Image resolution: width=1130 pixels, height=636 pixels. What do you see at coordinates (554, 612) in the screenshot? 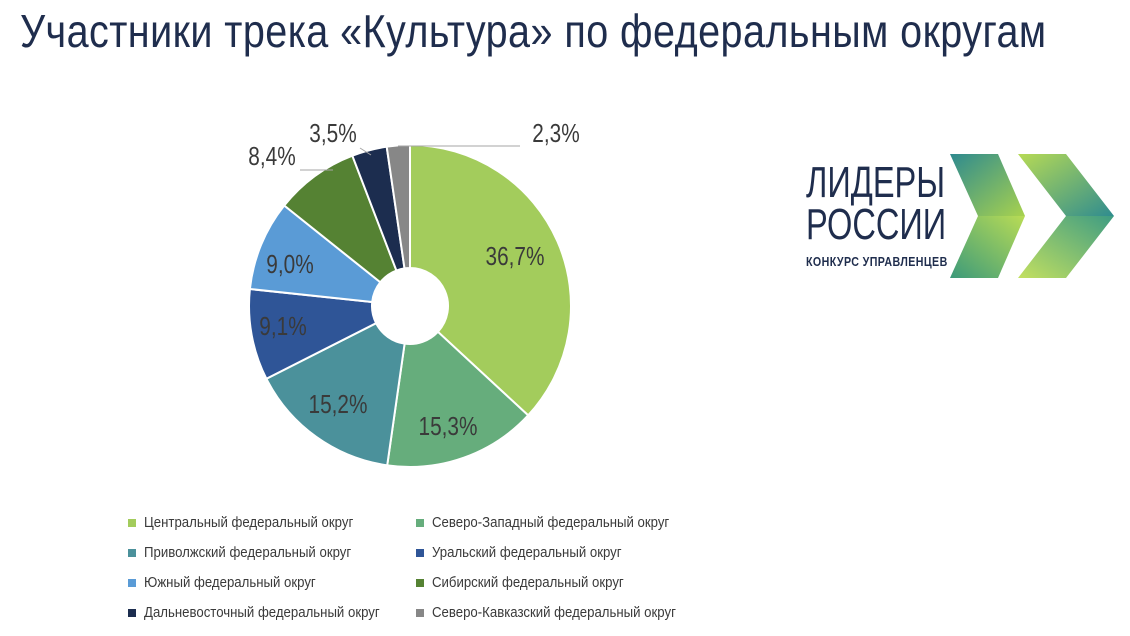
I see `legend-label: Северо-Кавказский федеральный округ` at bounding box center [554, 612].